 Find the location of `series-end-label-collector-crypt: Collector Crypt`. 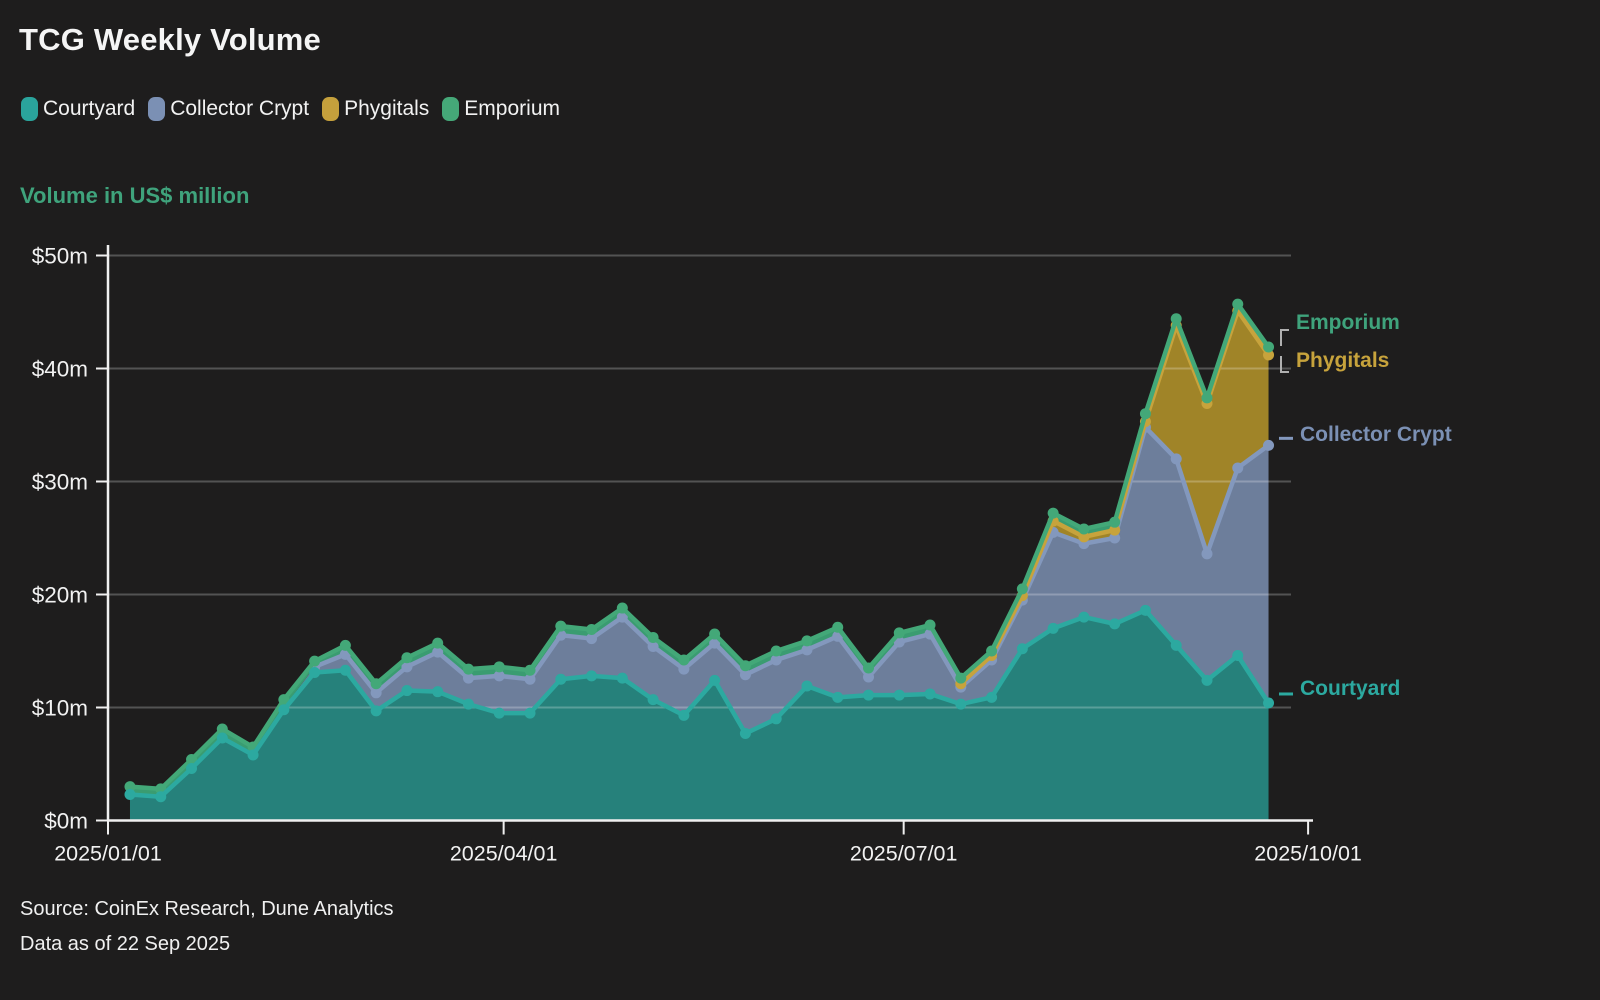

series-end-label-collector-crypt: Collector Crypt is located at coordinates (1376, 434).